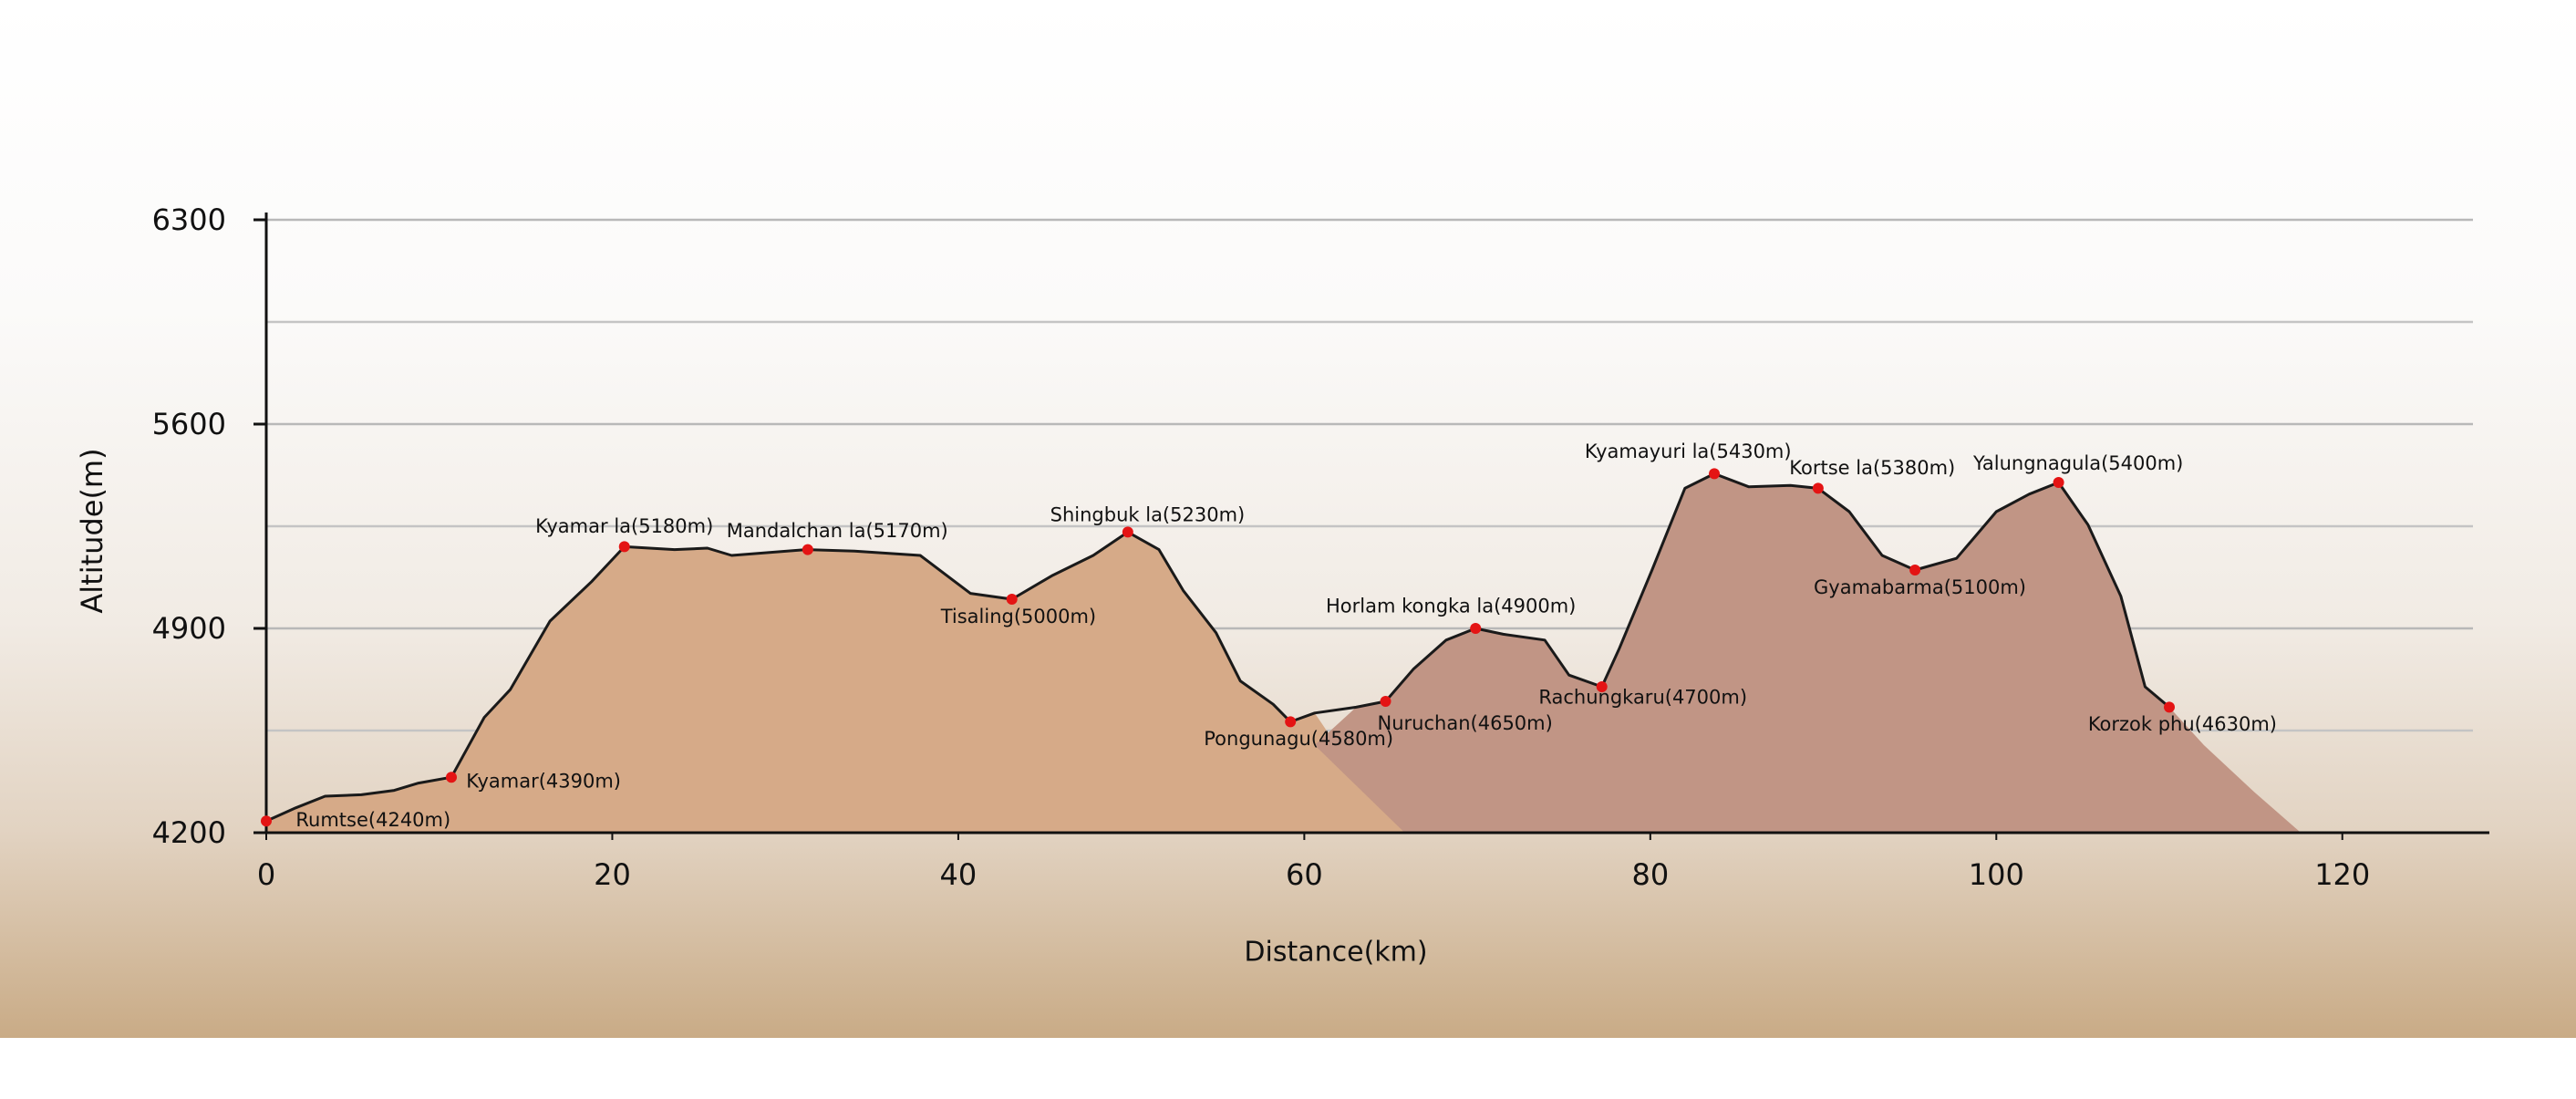  What do you see at coordinates (959, 874) in the screenshot?
I see `x-tick-label: 40` at bounding box center [959, 874].